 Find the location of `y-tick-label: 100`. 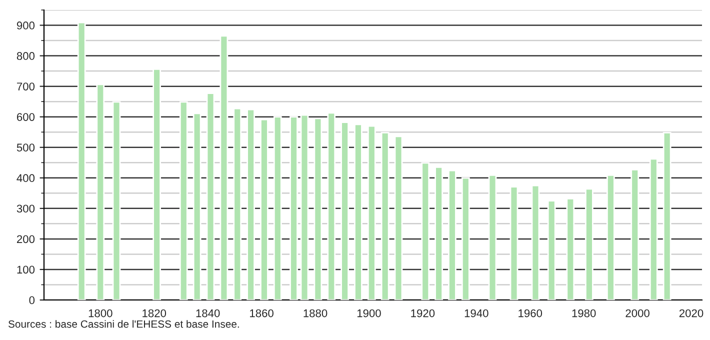

y-tick-label: 100 is located at coordinates (26, 270).